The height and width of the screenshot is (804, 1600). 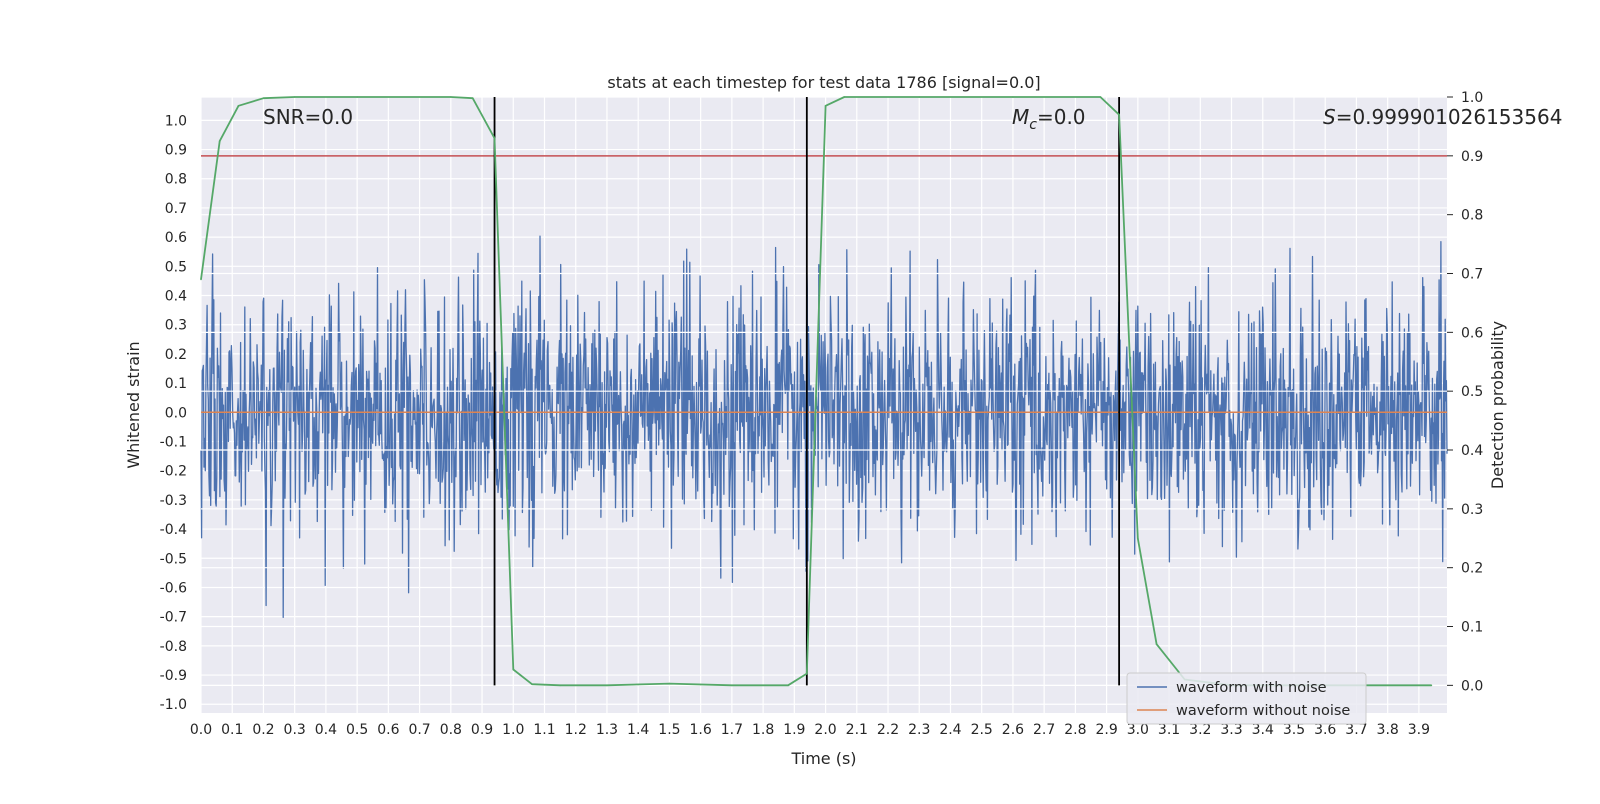 I want to click on mc-annotation: Mc=0.0, so click(x=1049, y=119).